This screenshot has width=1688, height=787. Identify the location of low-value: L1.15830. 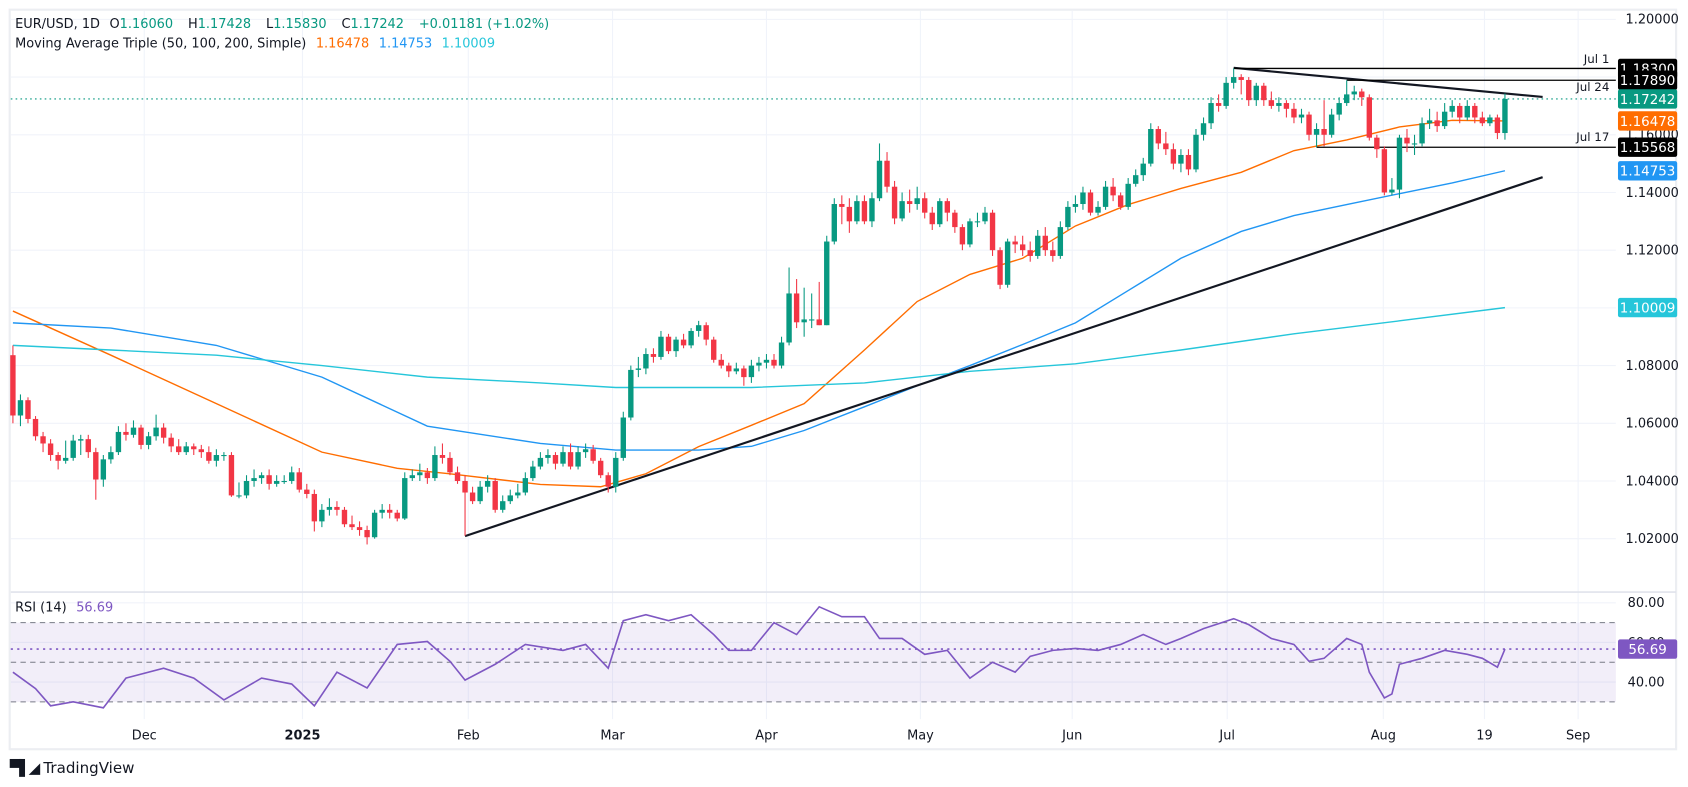
(299, 23).